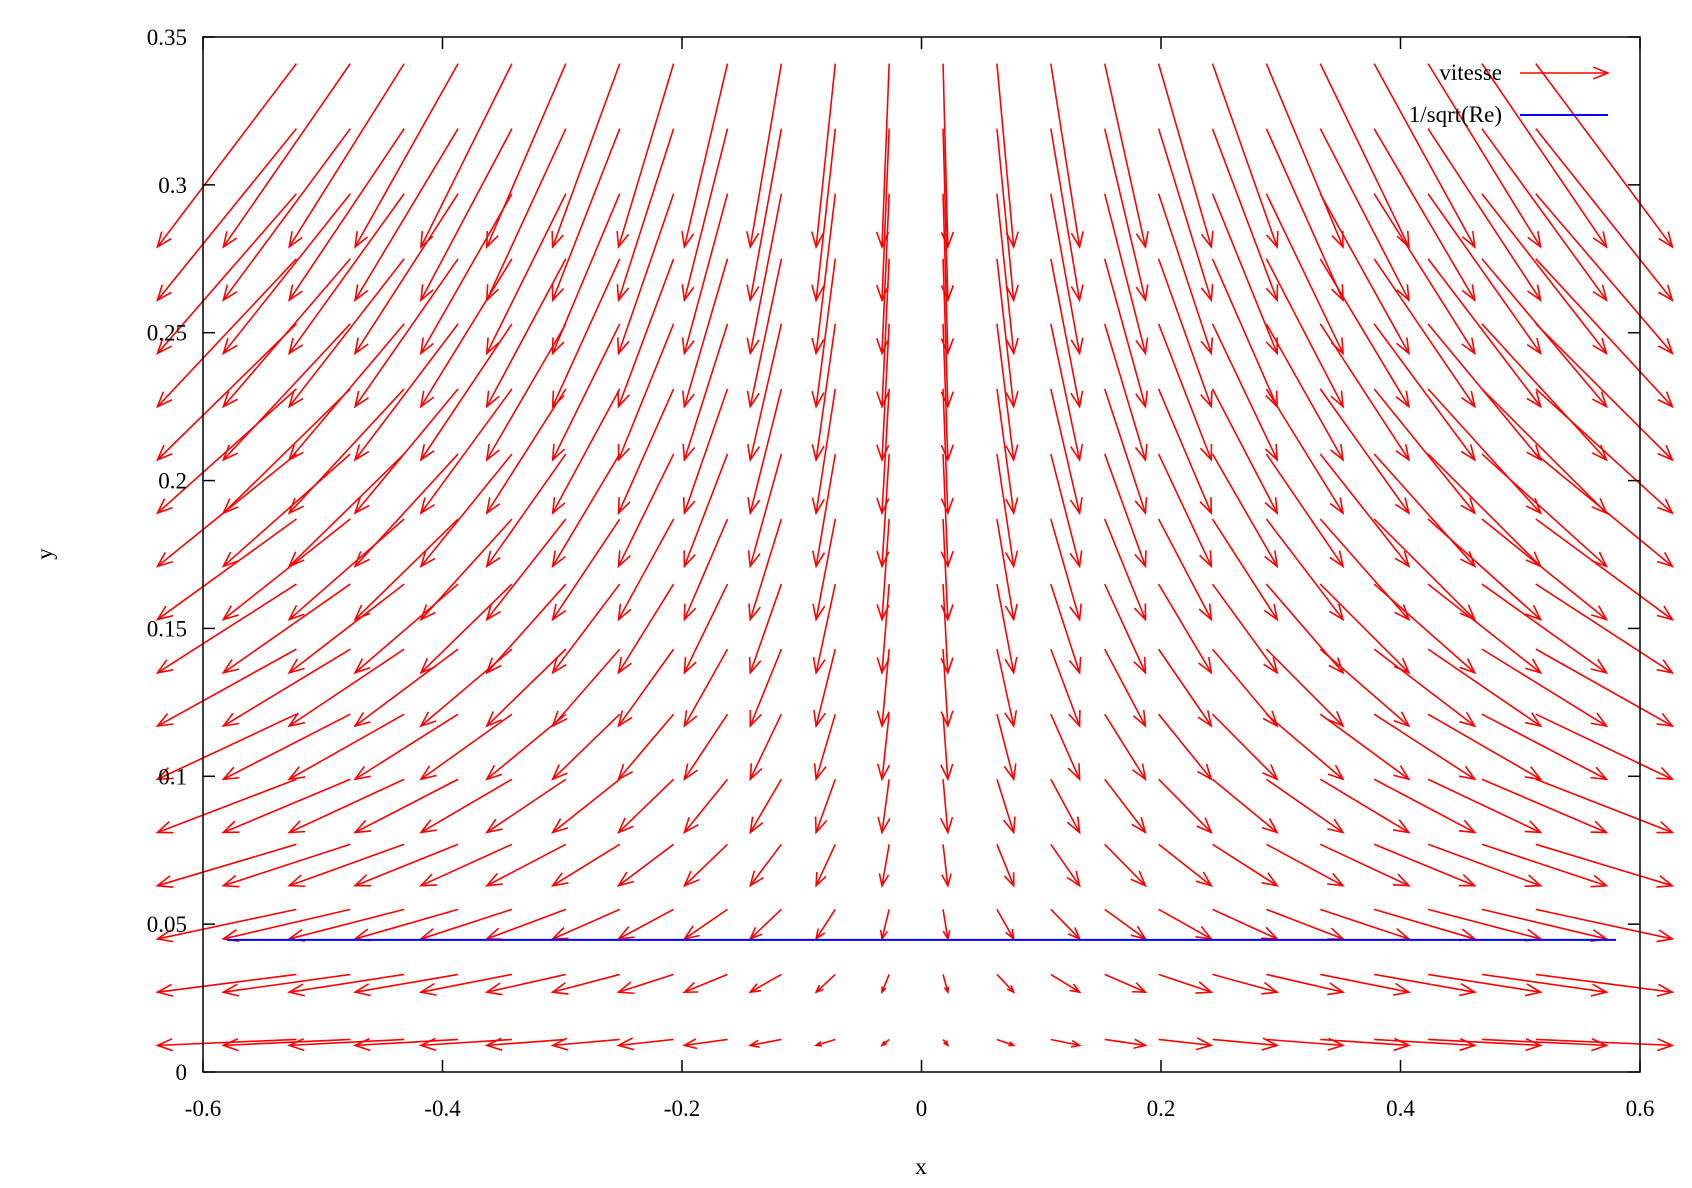 The width and height of the screenshot is (1692, 1188). I want to click on y-tick-label: 0, so click(182, 1072).